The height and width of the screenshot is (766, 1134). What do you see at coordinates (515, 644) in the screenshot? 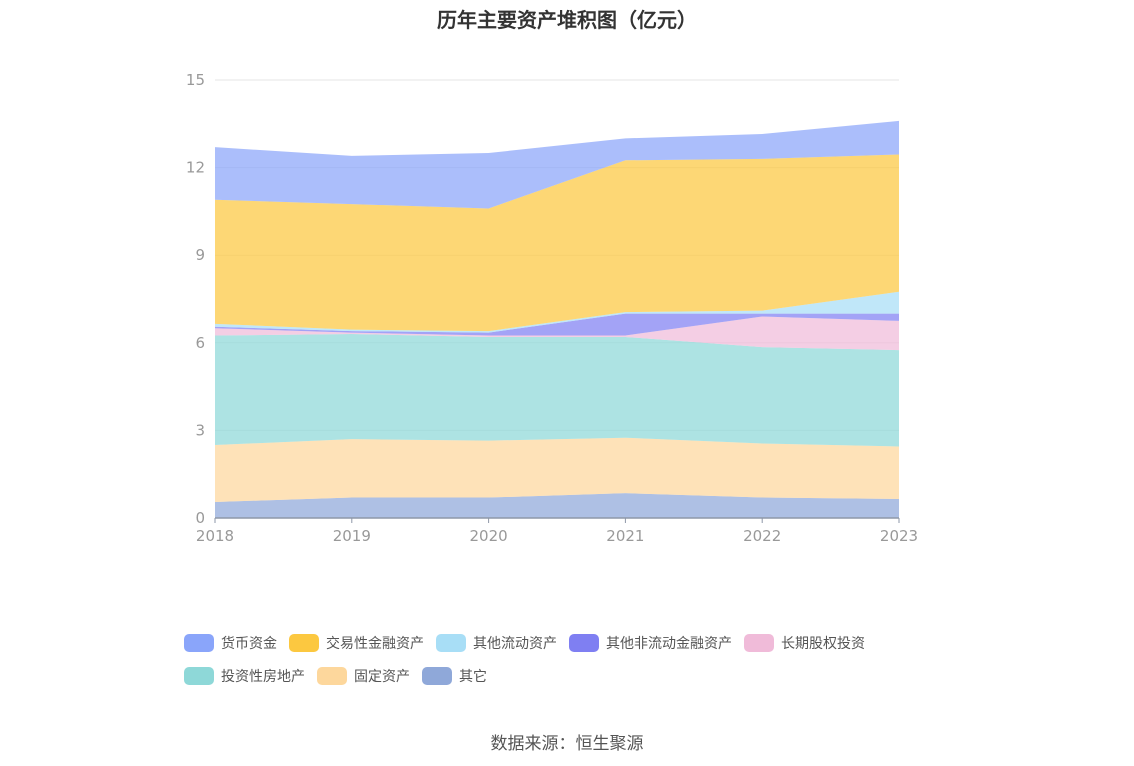
I see `legend-label: 其他流动资产` at bounding box center [515, 644].